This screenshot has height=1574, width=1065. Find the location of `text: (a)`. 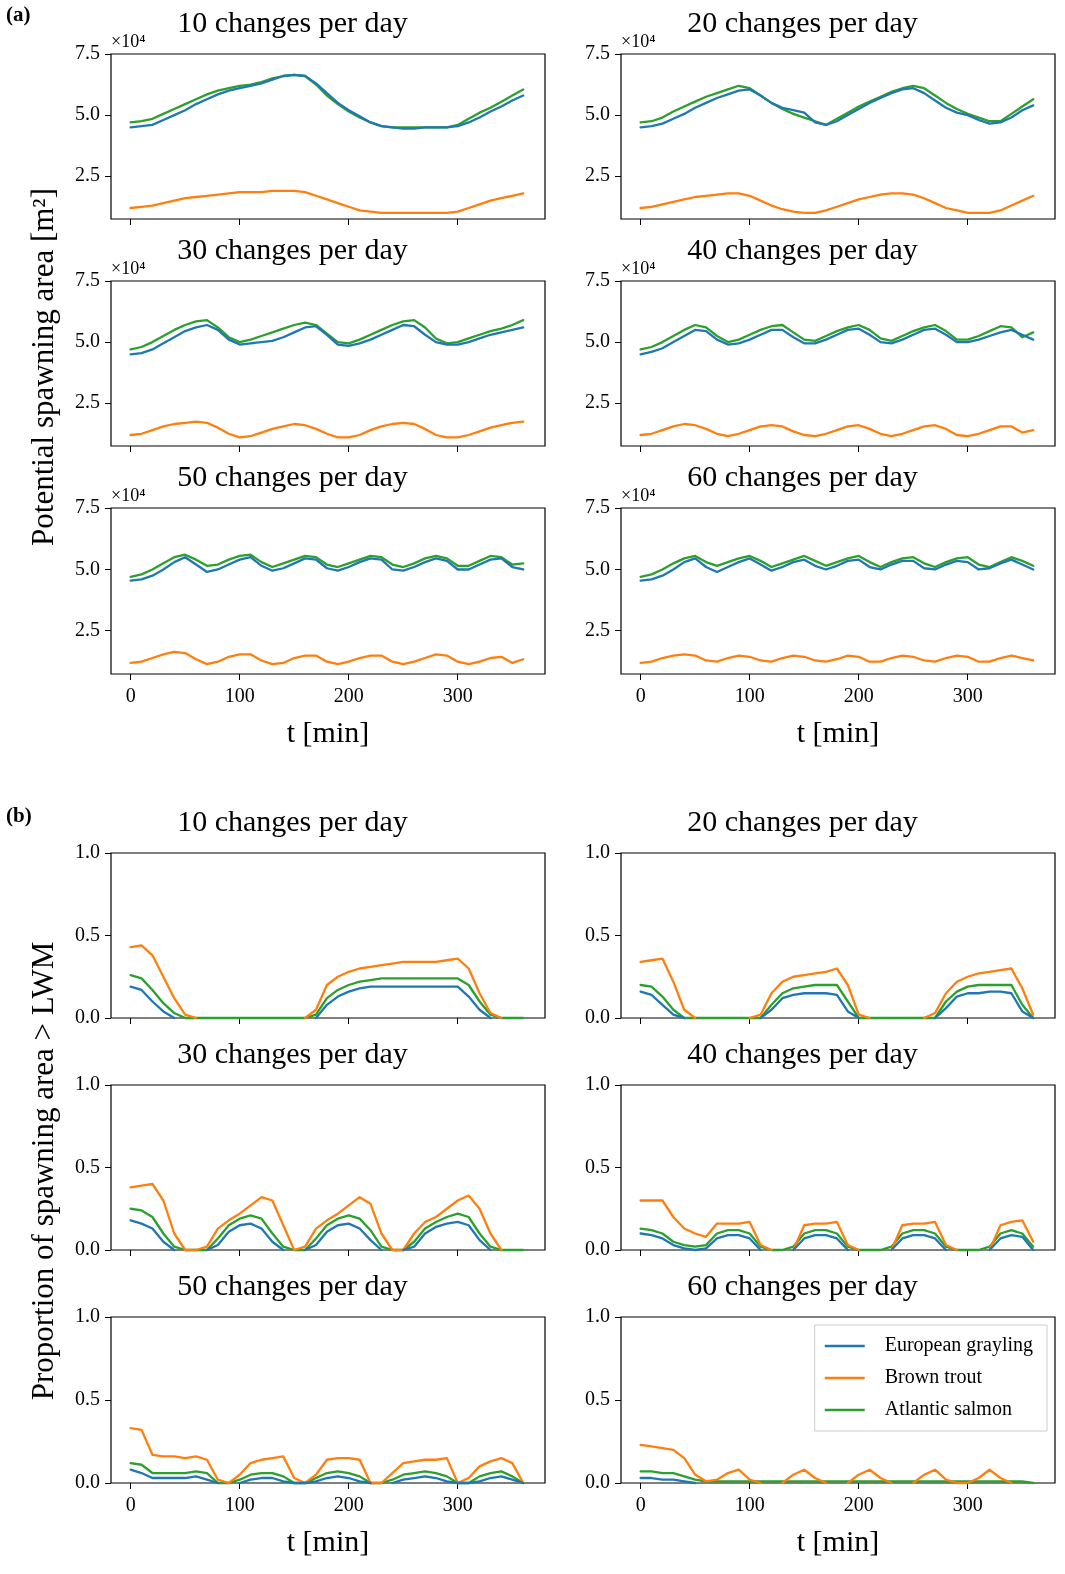

text: (a) is located at coordinates (18, 14).